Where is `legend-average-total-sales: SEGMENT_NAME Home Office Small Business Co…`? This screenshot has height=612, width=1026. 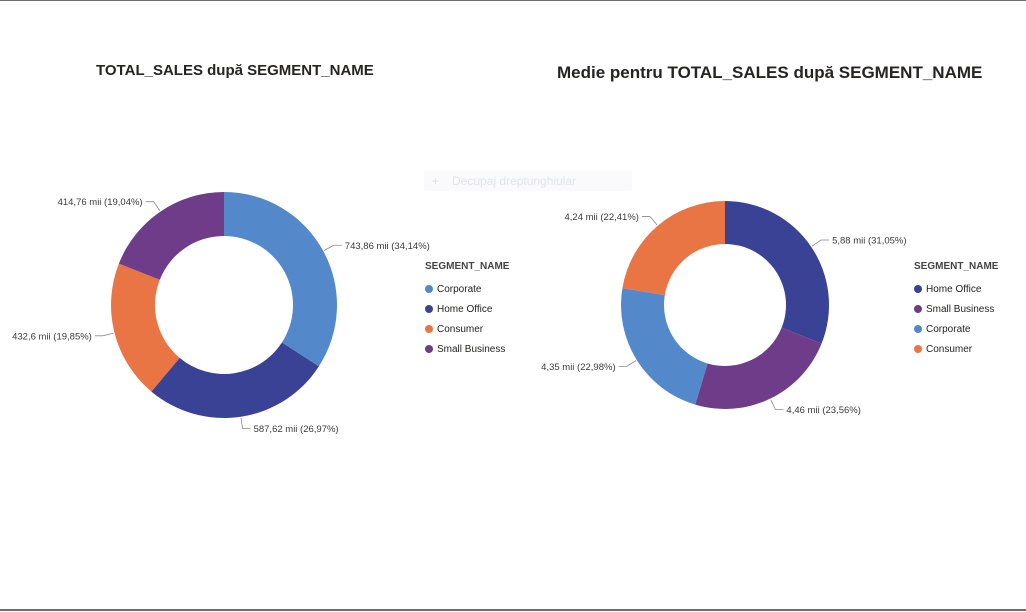 legend-average-total-sales: SEGMENT_NAME Home Office Small Business Co… is located at coordinates (956, 310).